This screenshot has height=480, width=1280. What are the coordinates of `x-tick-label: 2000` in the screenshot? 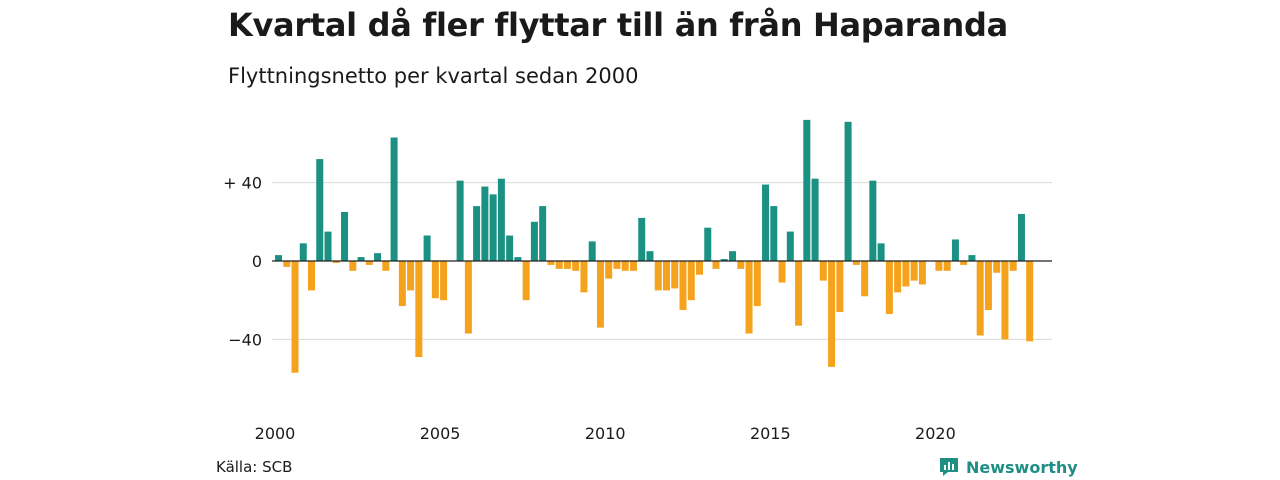 It's located at (275, 433).